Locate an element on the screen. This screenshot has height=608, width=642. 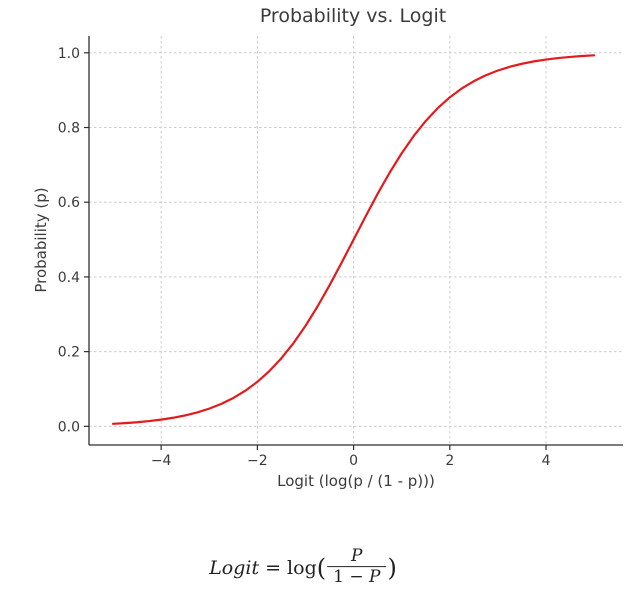
logit-formula: Logit = log(P 1 − P) is located at coordinates (303, 568).